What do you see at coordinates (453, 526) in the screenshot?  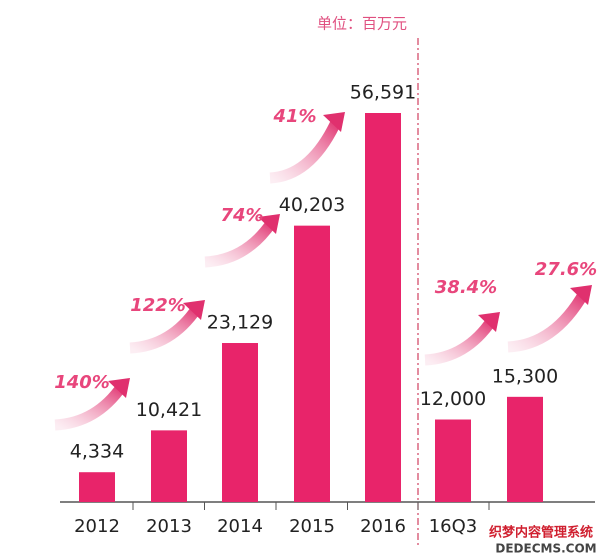 I see `x-tick-label: 16Q3` at bounding box center [453, 526].